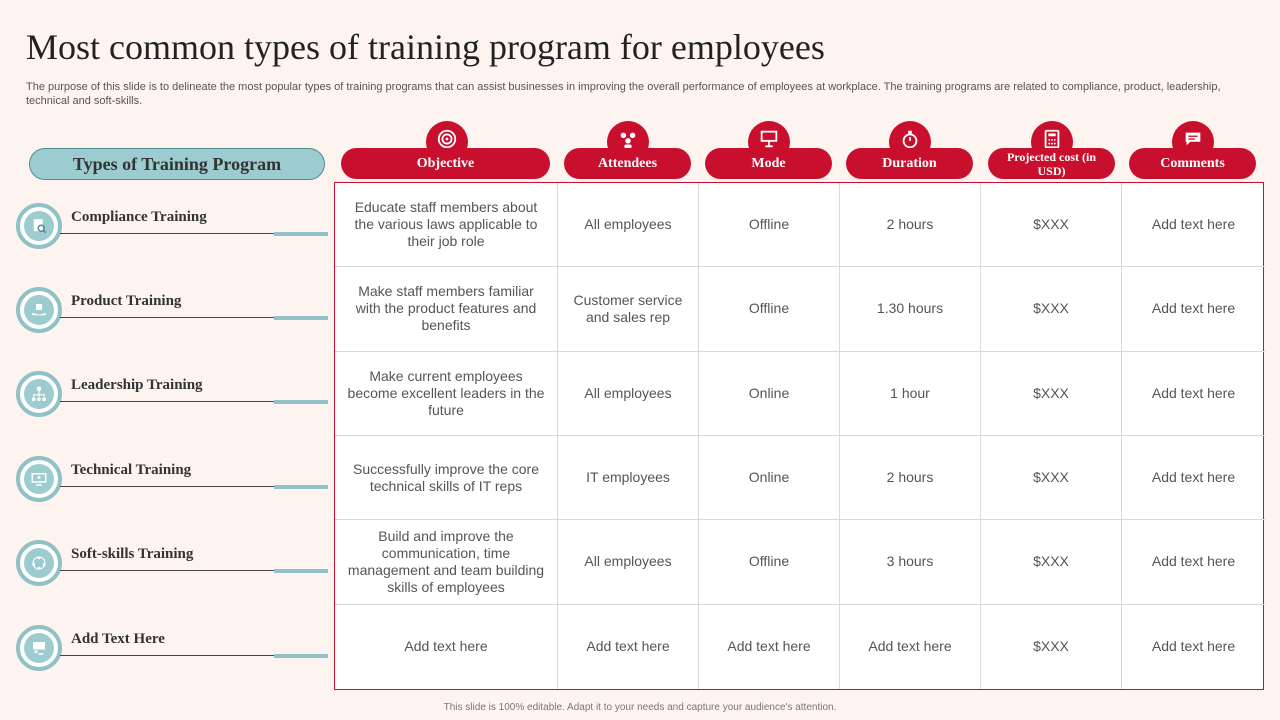 This screenshot has height=720, width=1280. Describe the element at coordinates (627, 163) in the screenshot. I see `header-attendees: Attendees` at that location.